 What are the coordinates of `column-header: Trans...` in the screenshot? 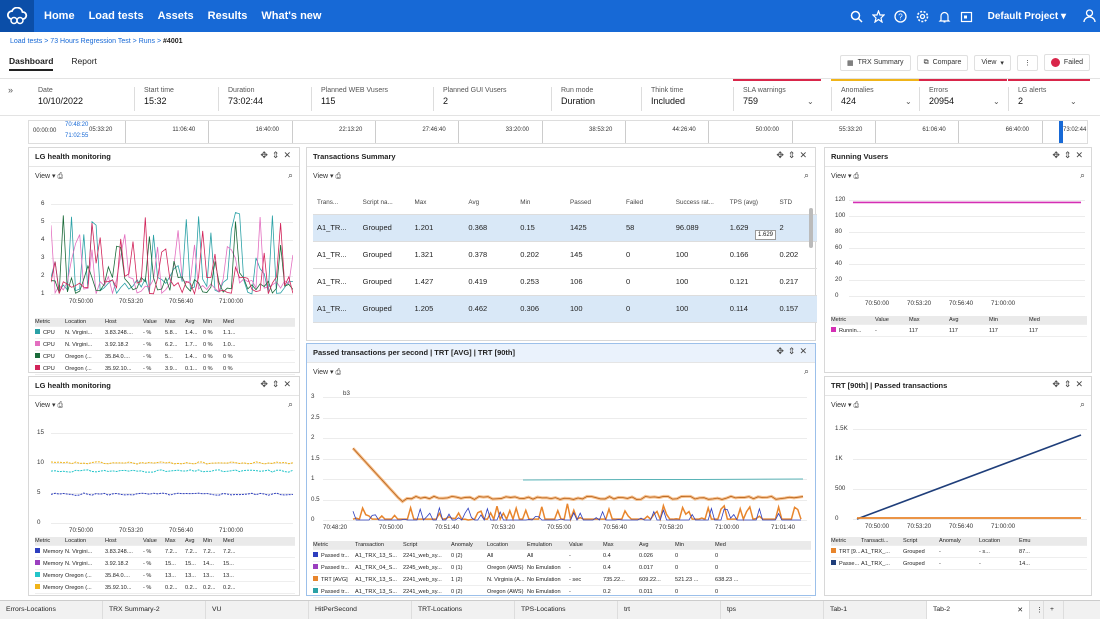 It's located at (336, 203).